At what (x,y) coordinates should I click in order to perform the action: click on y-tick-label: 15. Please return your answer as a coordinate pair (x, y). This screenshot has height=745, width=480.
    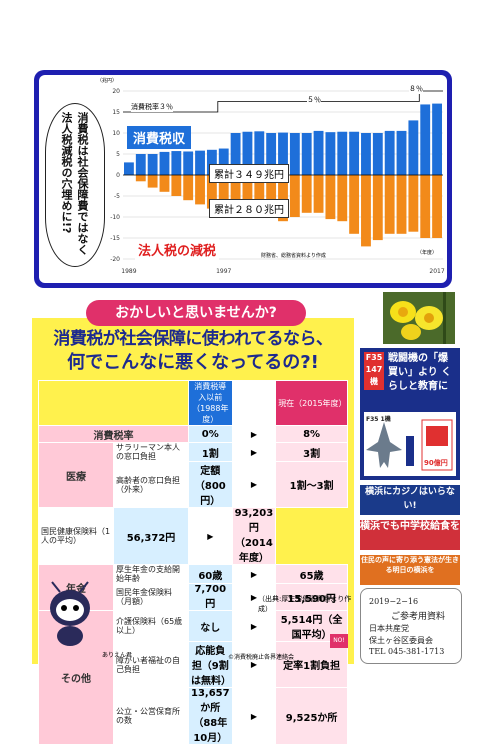
    Looking at the image, I should click on (116, 112).